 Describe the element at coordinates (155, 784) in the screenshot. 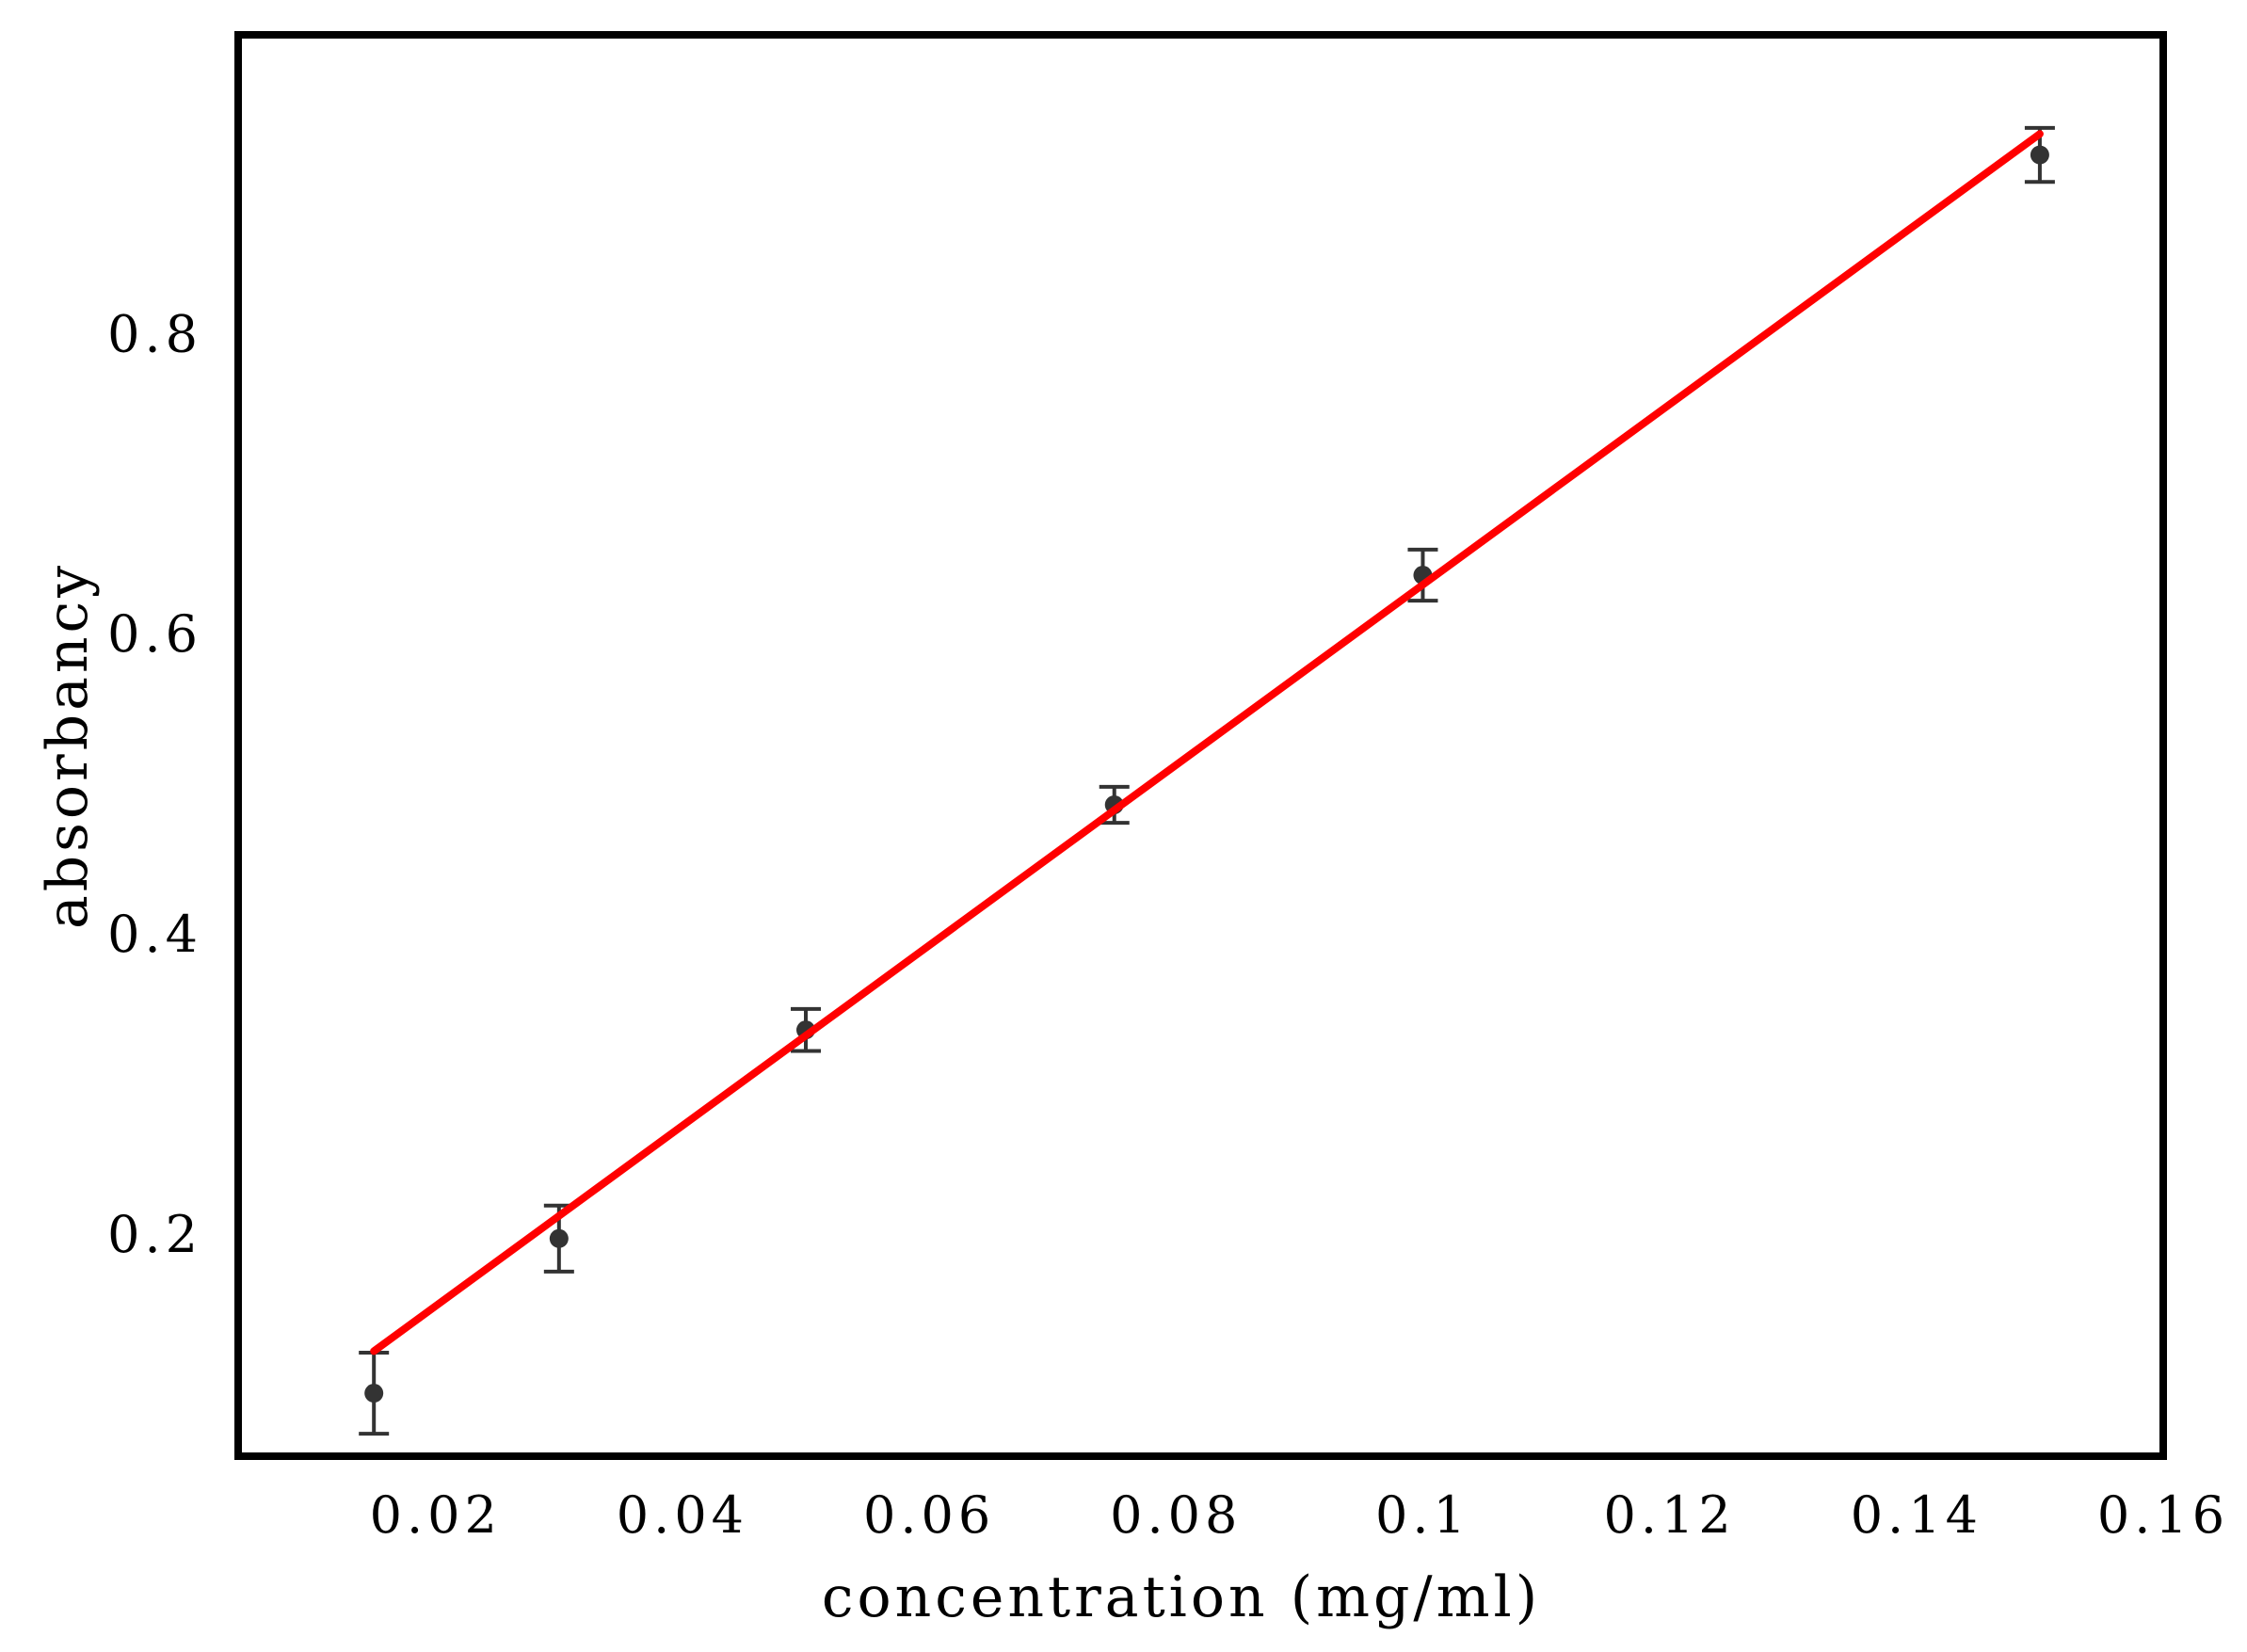

I see `y-tick-labels: 0.2 0.4 0.6 0.8` at that location.